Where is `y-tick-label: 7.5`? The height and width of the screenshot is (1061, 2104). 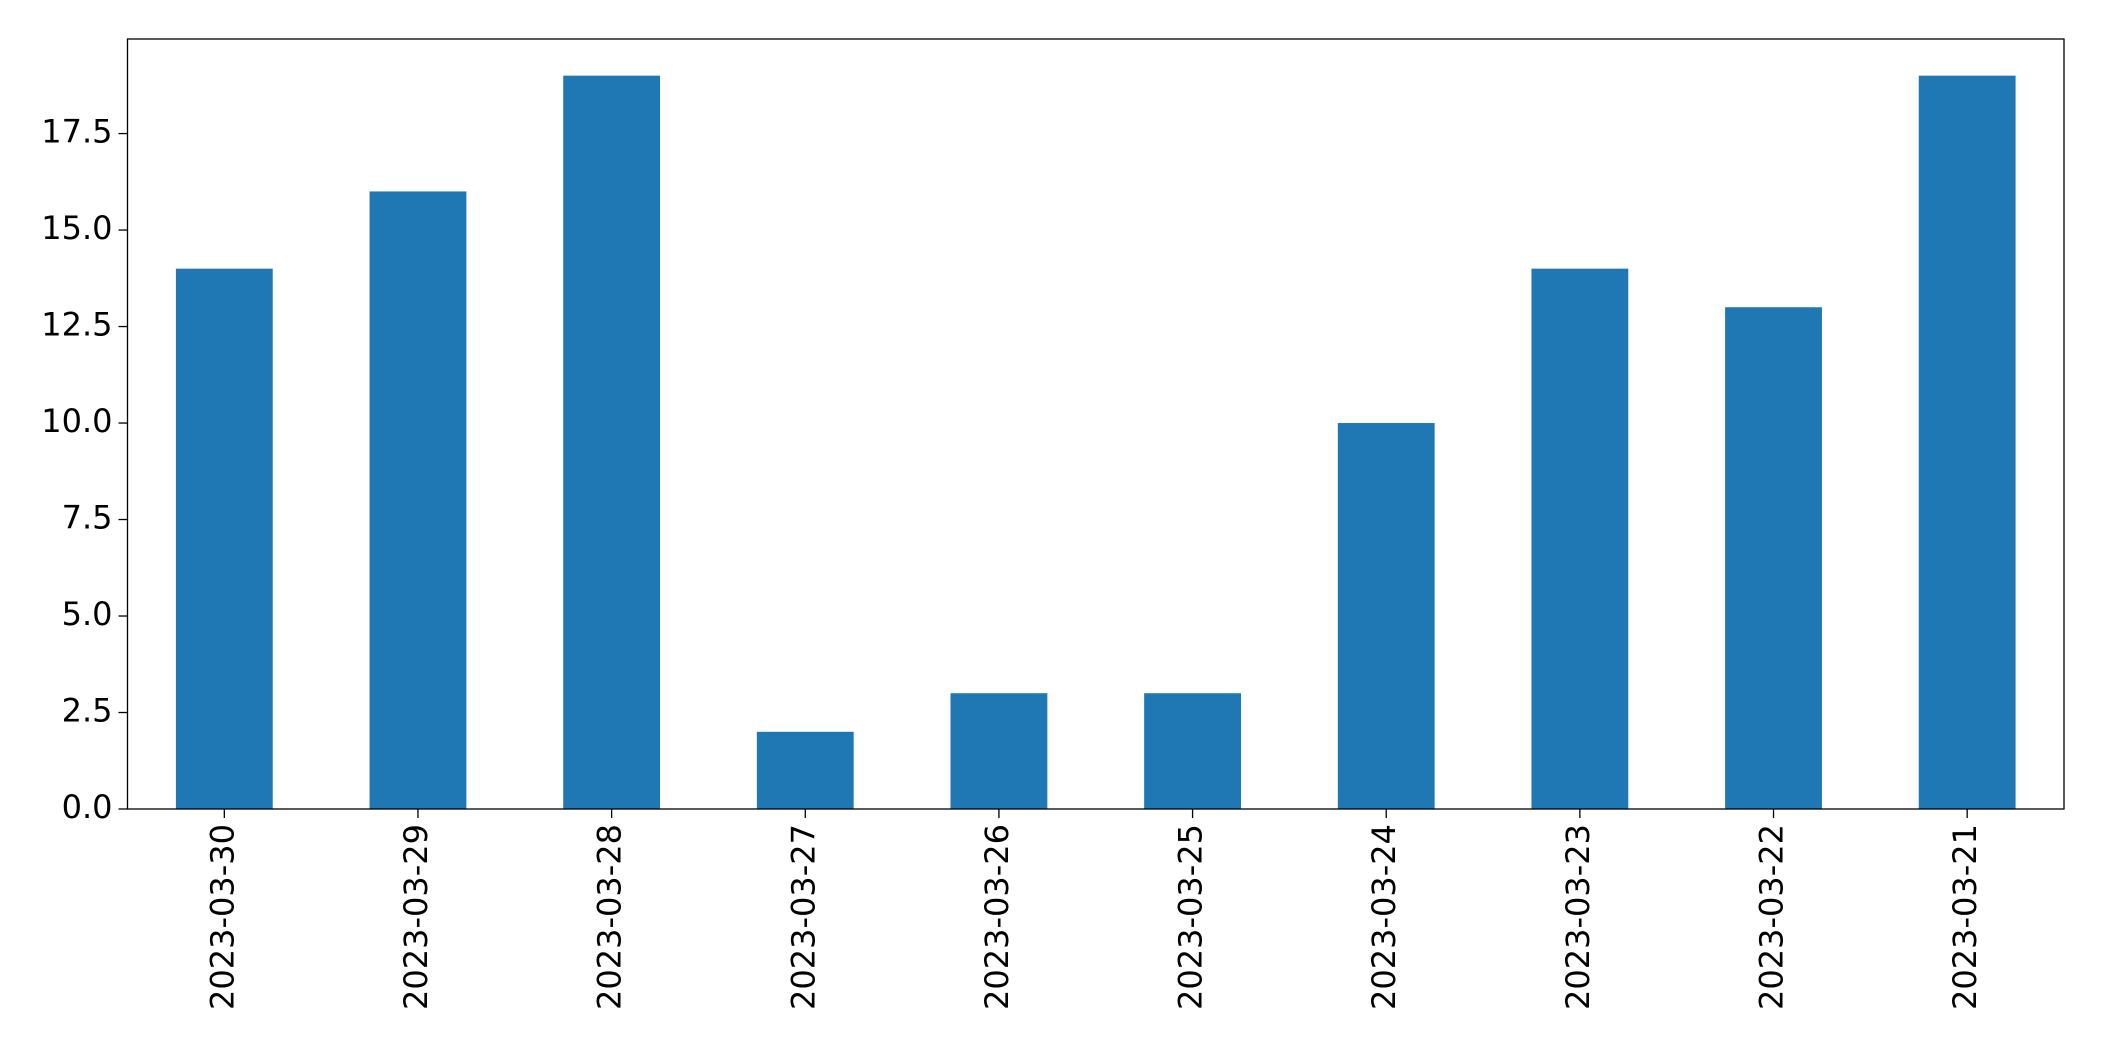
y-tick-label: 7.5 is located at coordinates (87, 518).